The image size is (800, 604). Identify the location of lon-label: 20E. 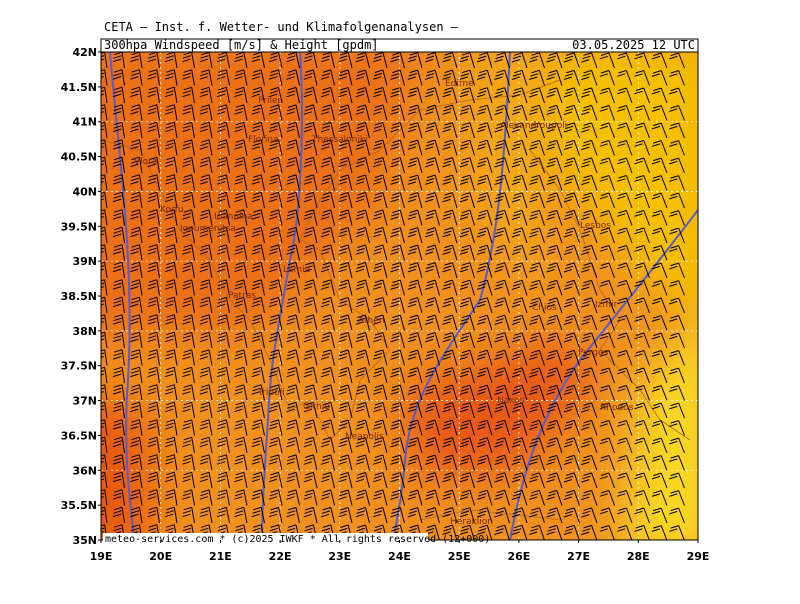
(160, 556).